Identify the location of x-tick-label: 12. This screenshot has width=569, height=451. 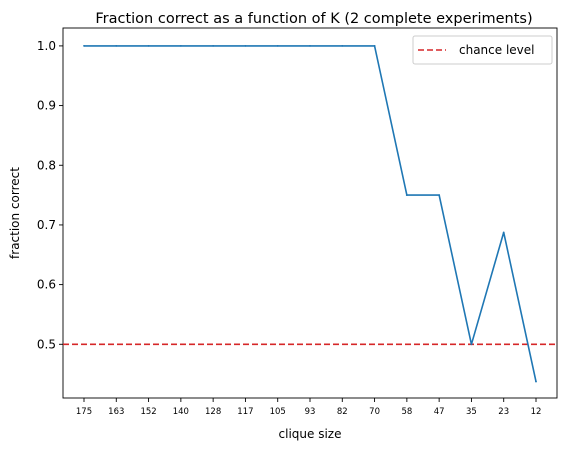
(536, 412).